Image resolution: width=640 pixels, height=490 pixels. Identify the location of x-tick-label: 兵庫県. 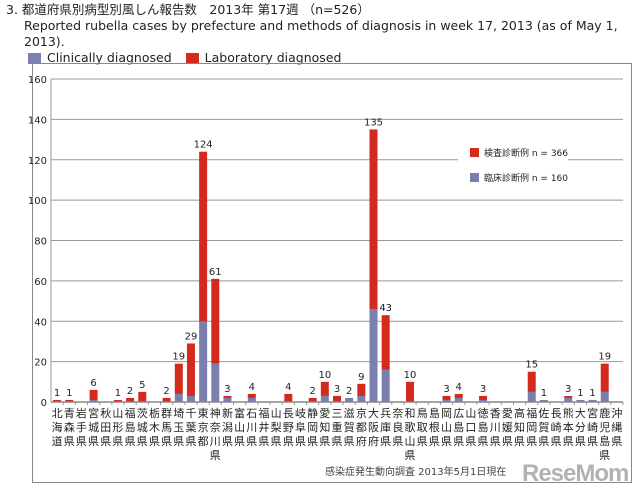
(385, 427).